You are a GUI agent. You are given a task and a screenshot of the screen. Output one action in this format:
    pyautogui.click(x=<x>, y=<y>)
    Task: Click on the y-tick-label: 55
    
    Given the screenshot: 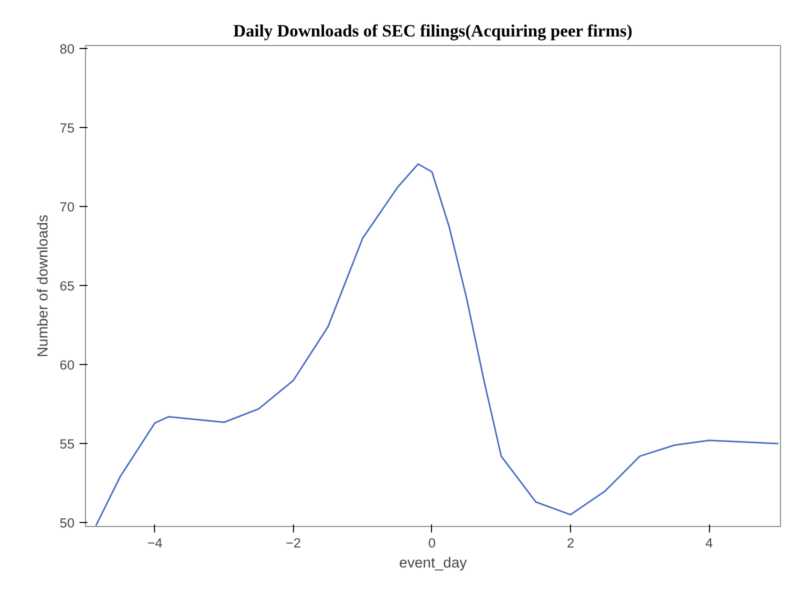 What is the action you would take?
    pyautogui.click(x=67, y=444)
    